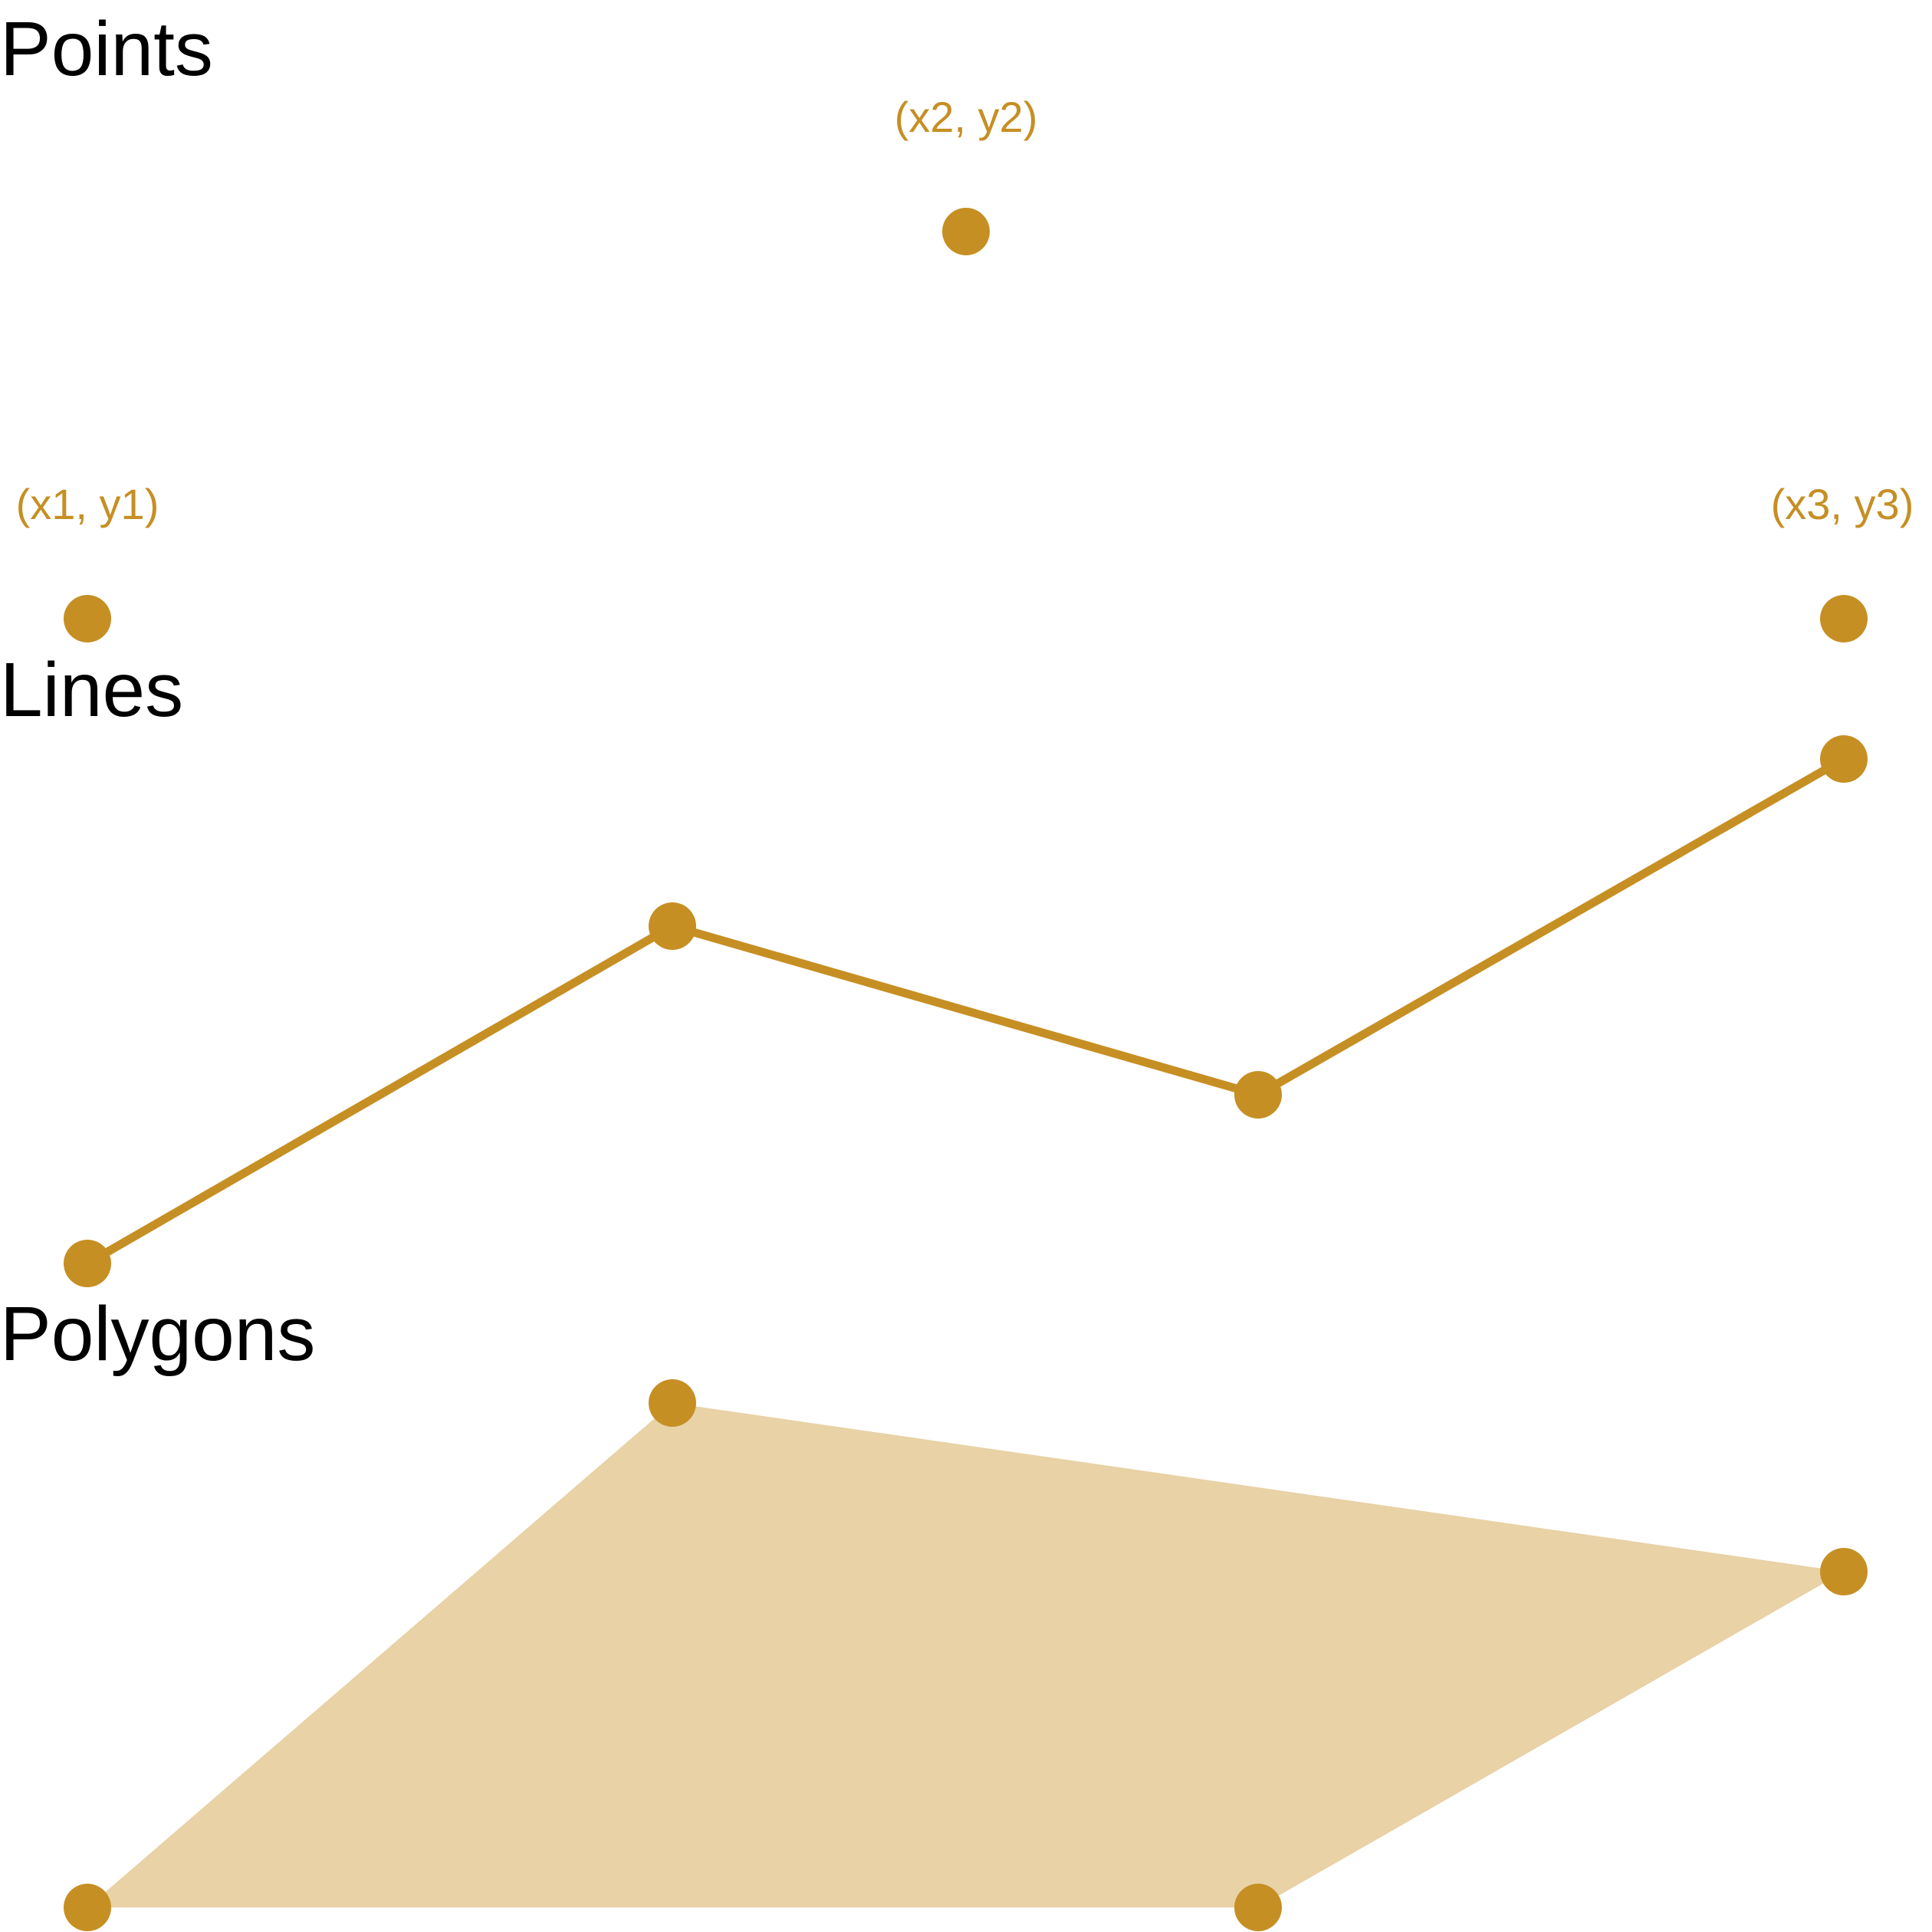  I want to click on lines-title: Lines, so click(92, 690).